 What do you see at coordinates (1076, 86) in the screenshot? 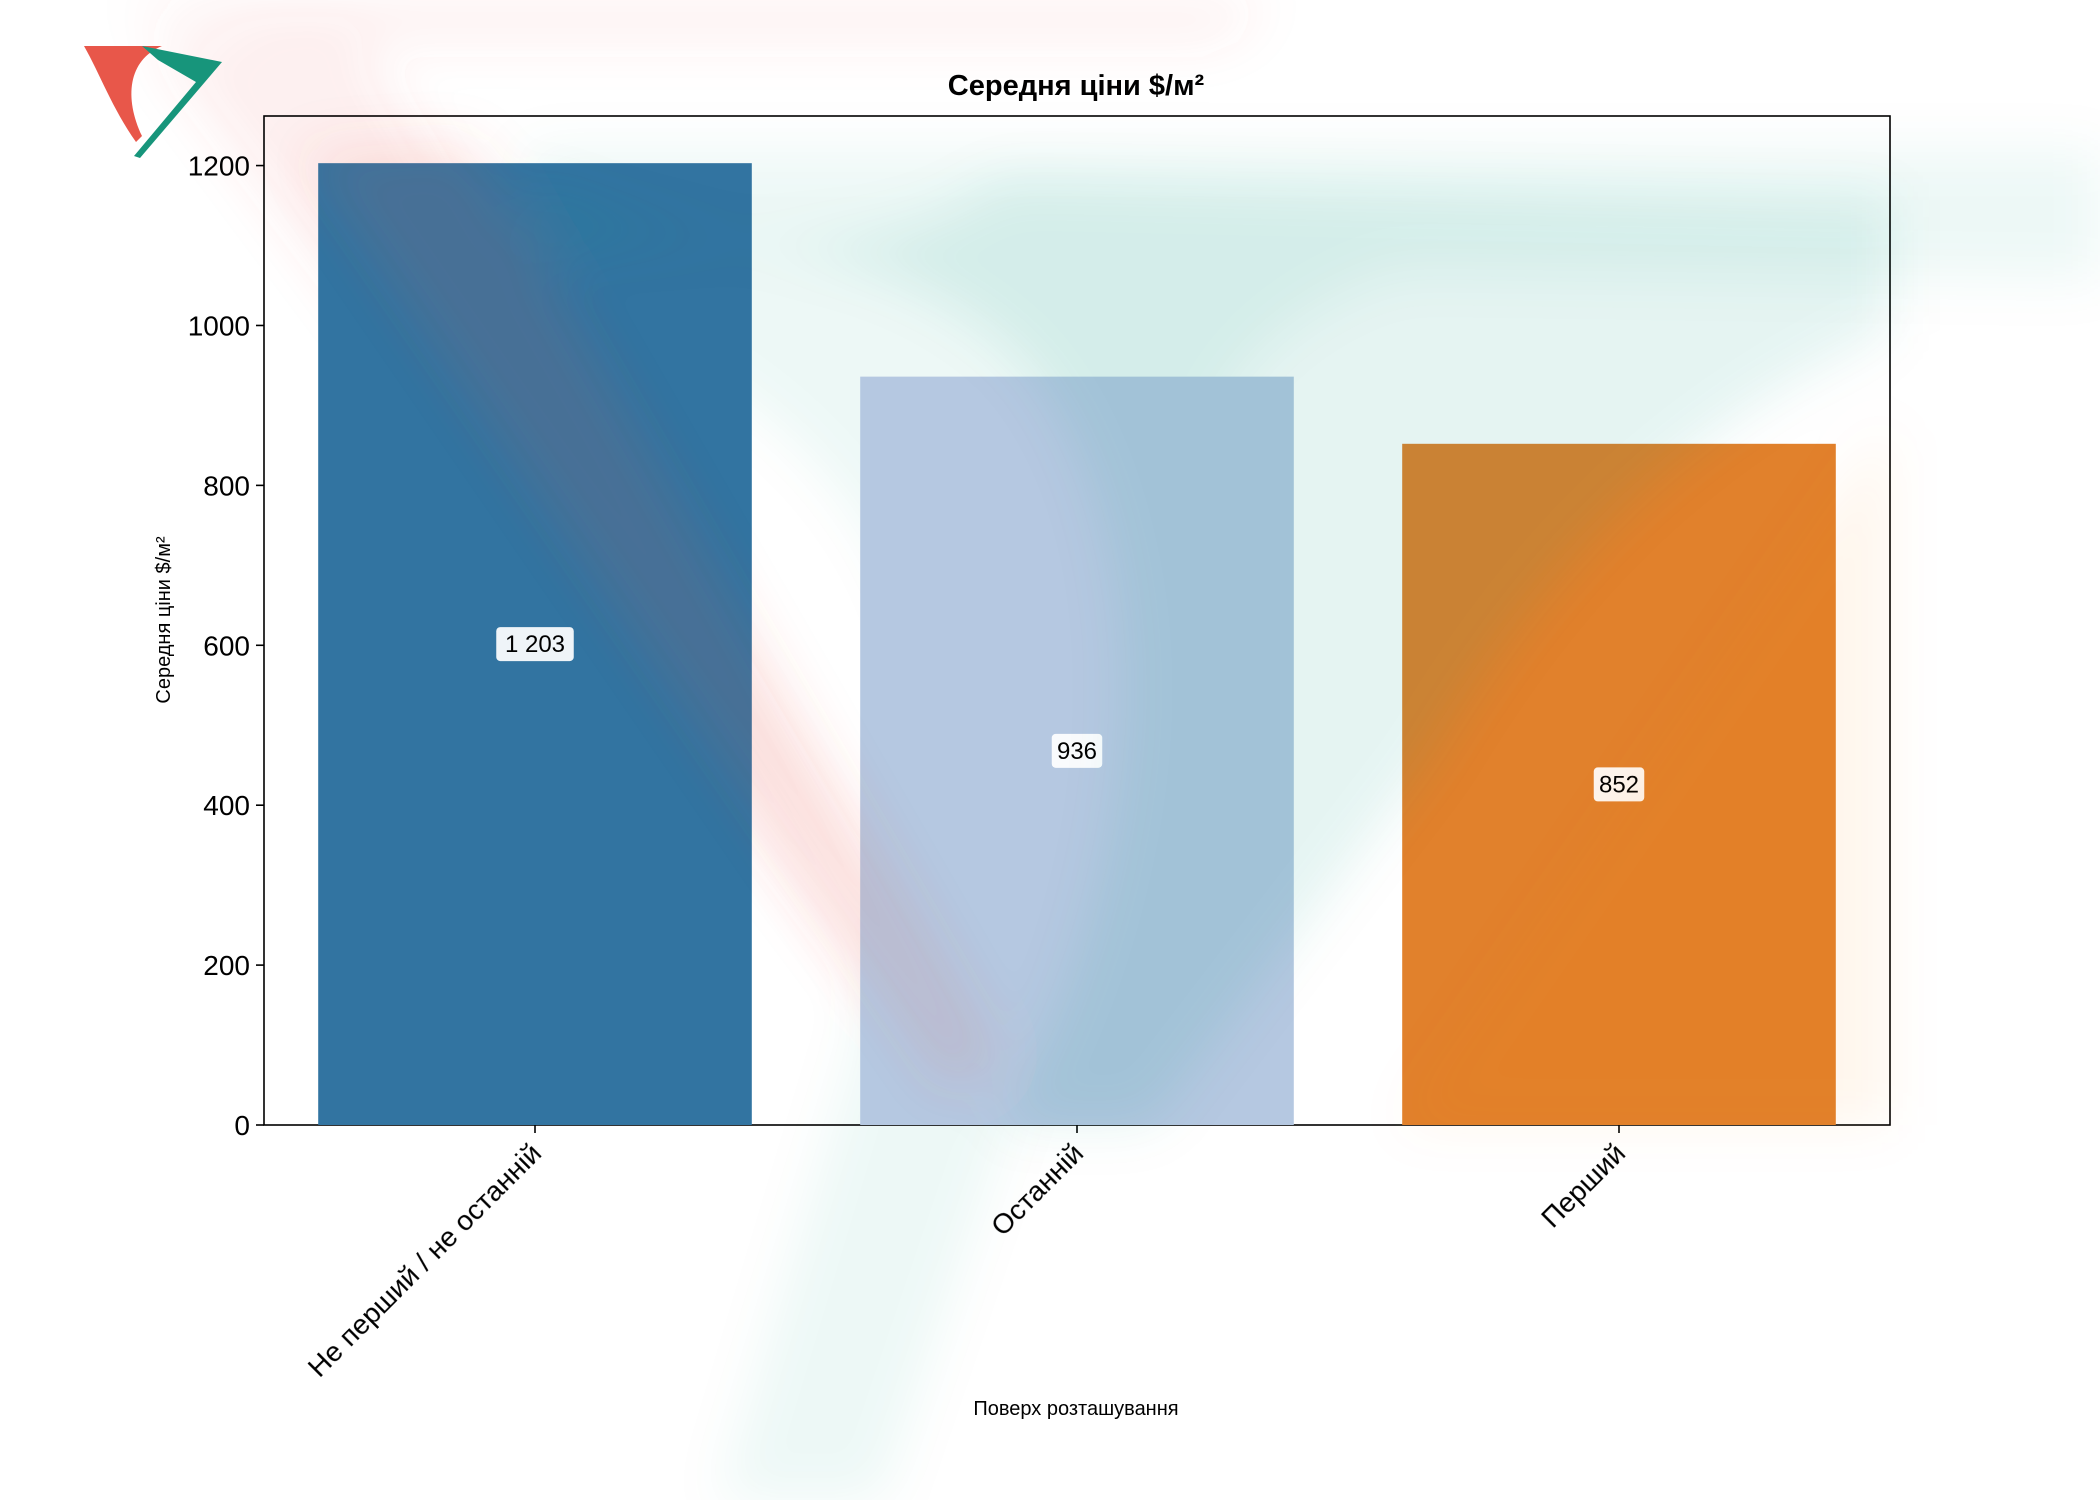
I see `chart-title: Середня ціни $/м²` at bounding box center [1076, 86].